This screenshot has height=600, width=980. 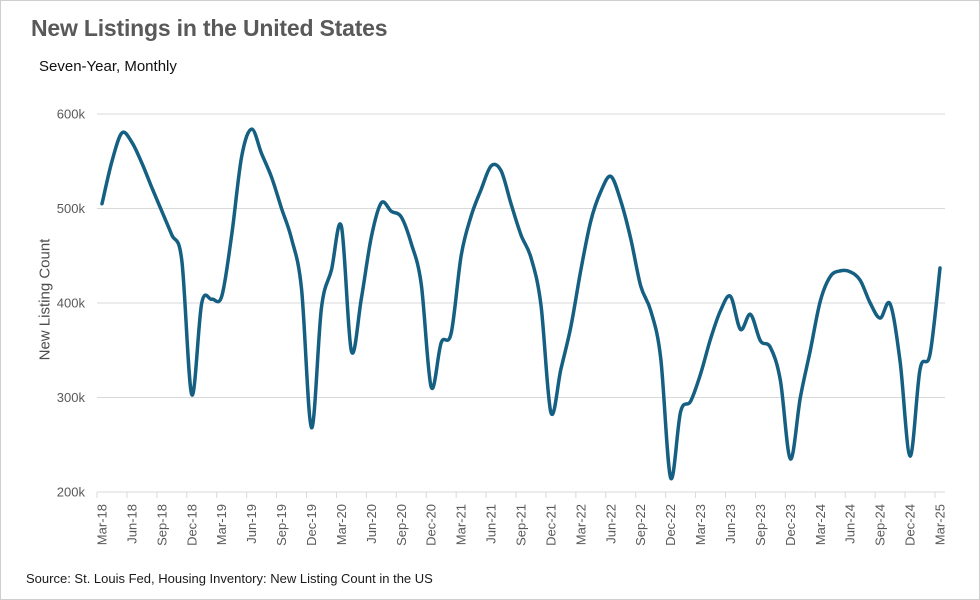 I want to click on x-tick-label: Jun-21, so click(x=491, y=524).